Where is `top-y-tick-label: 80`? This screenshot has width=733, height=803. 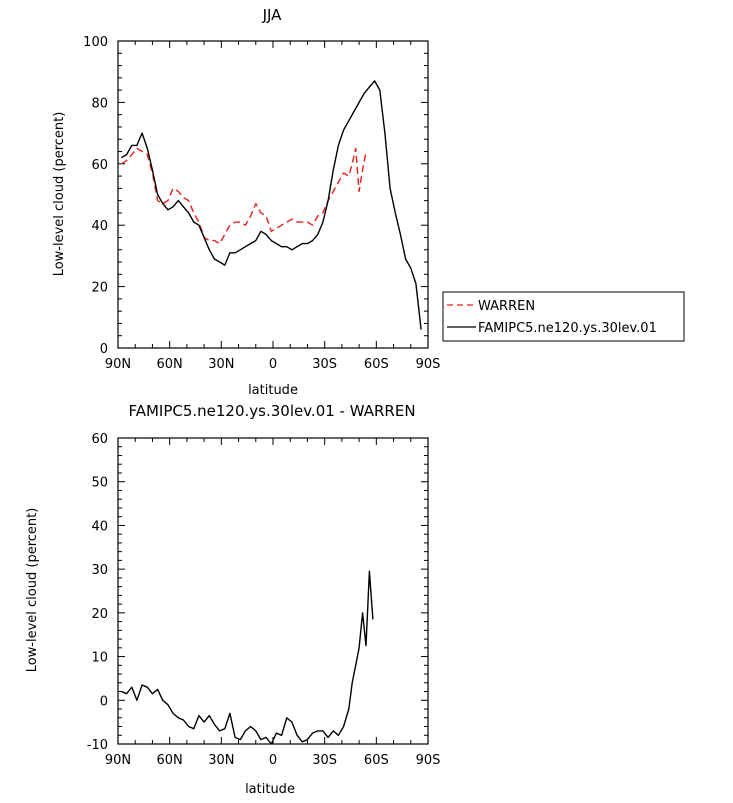
top-y-tick-label: 80 is located at coordinates (99, 103).